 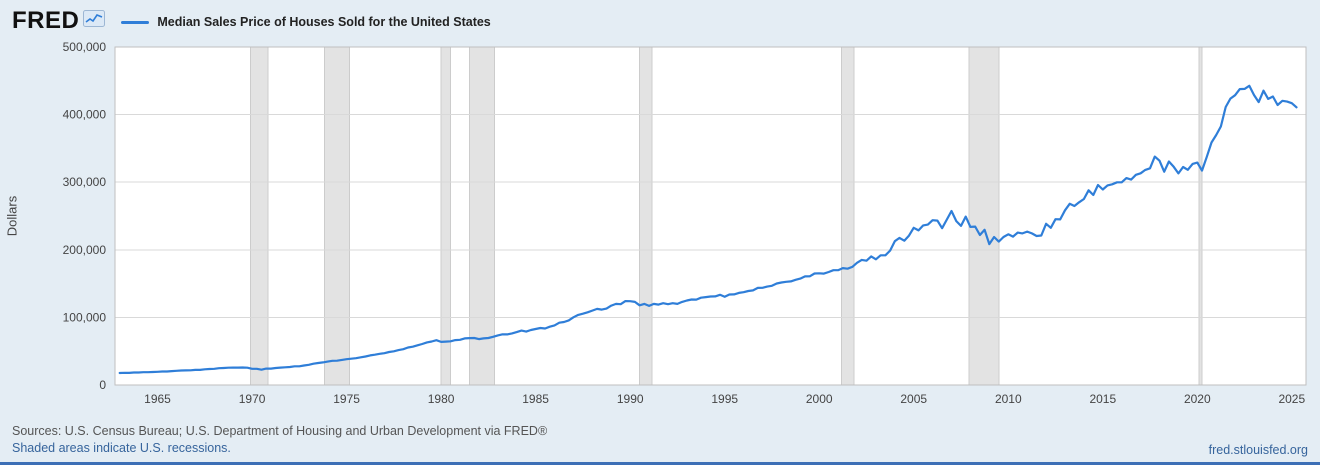 What do you see at coordinates (121, 448) in the screenshot?
I see `recession-note-link: Shaded areas indicate U.S. recessions.` at bounding box center [121, 448].